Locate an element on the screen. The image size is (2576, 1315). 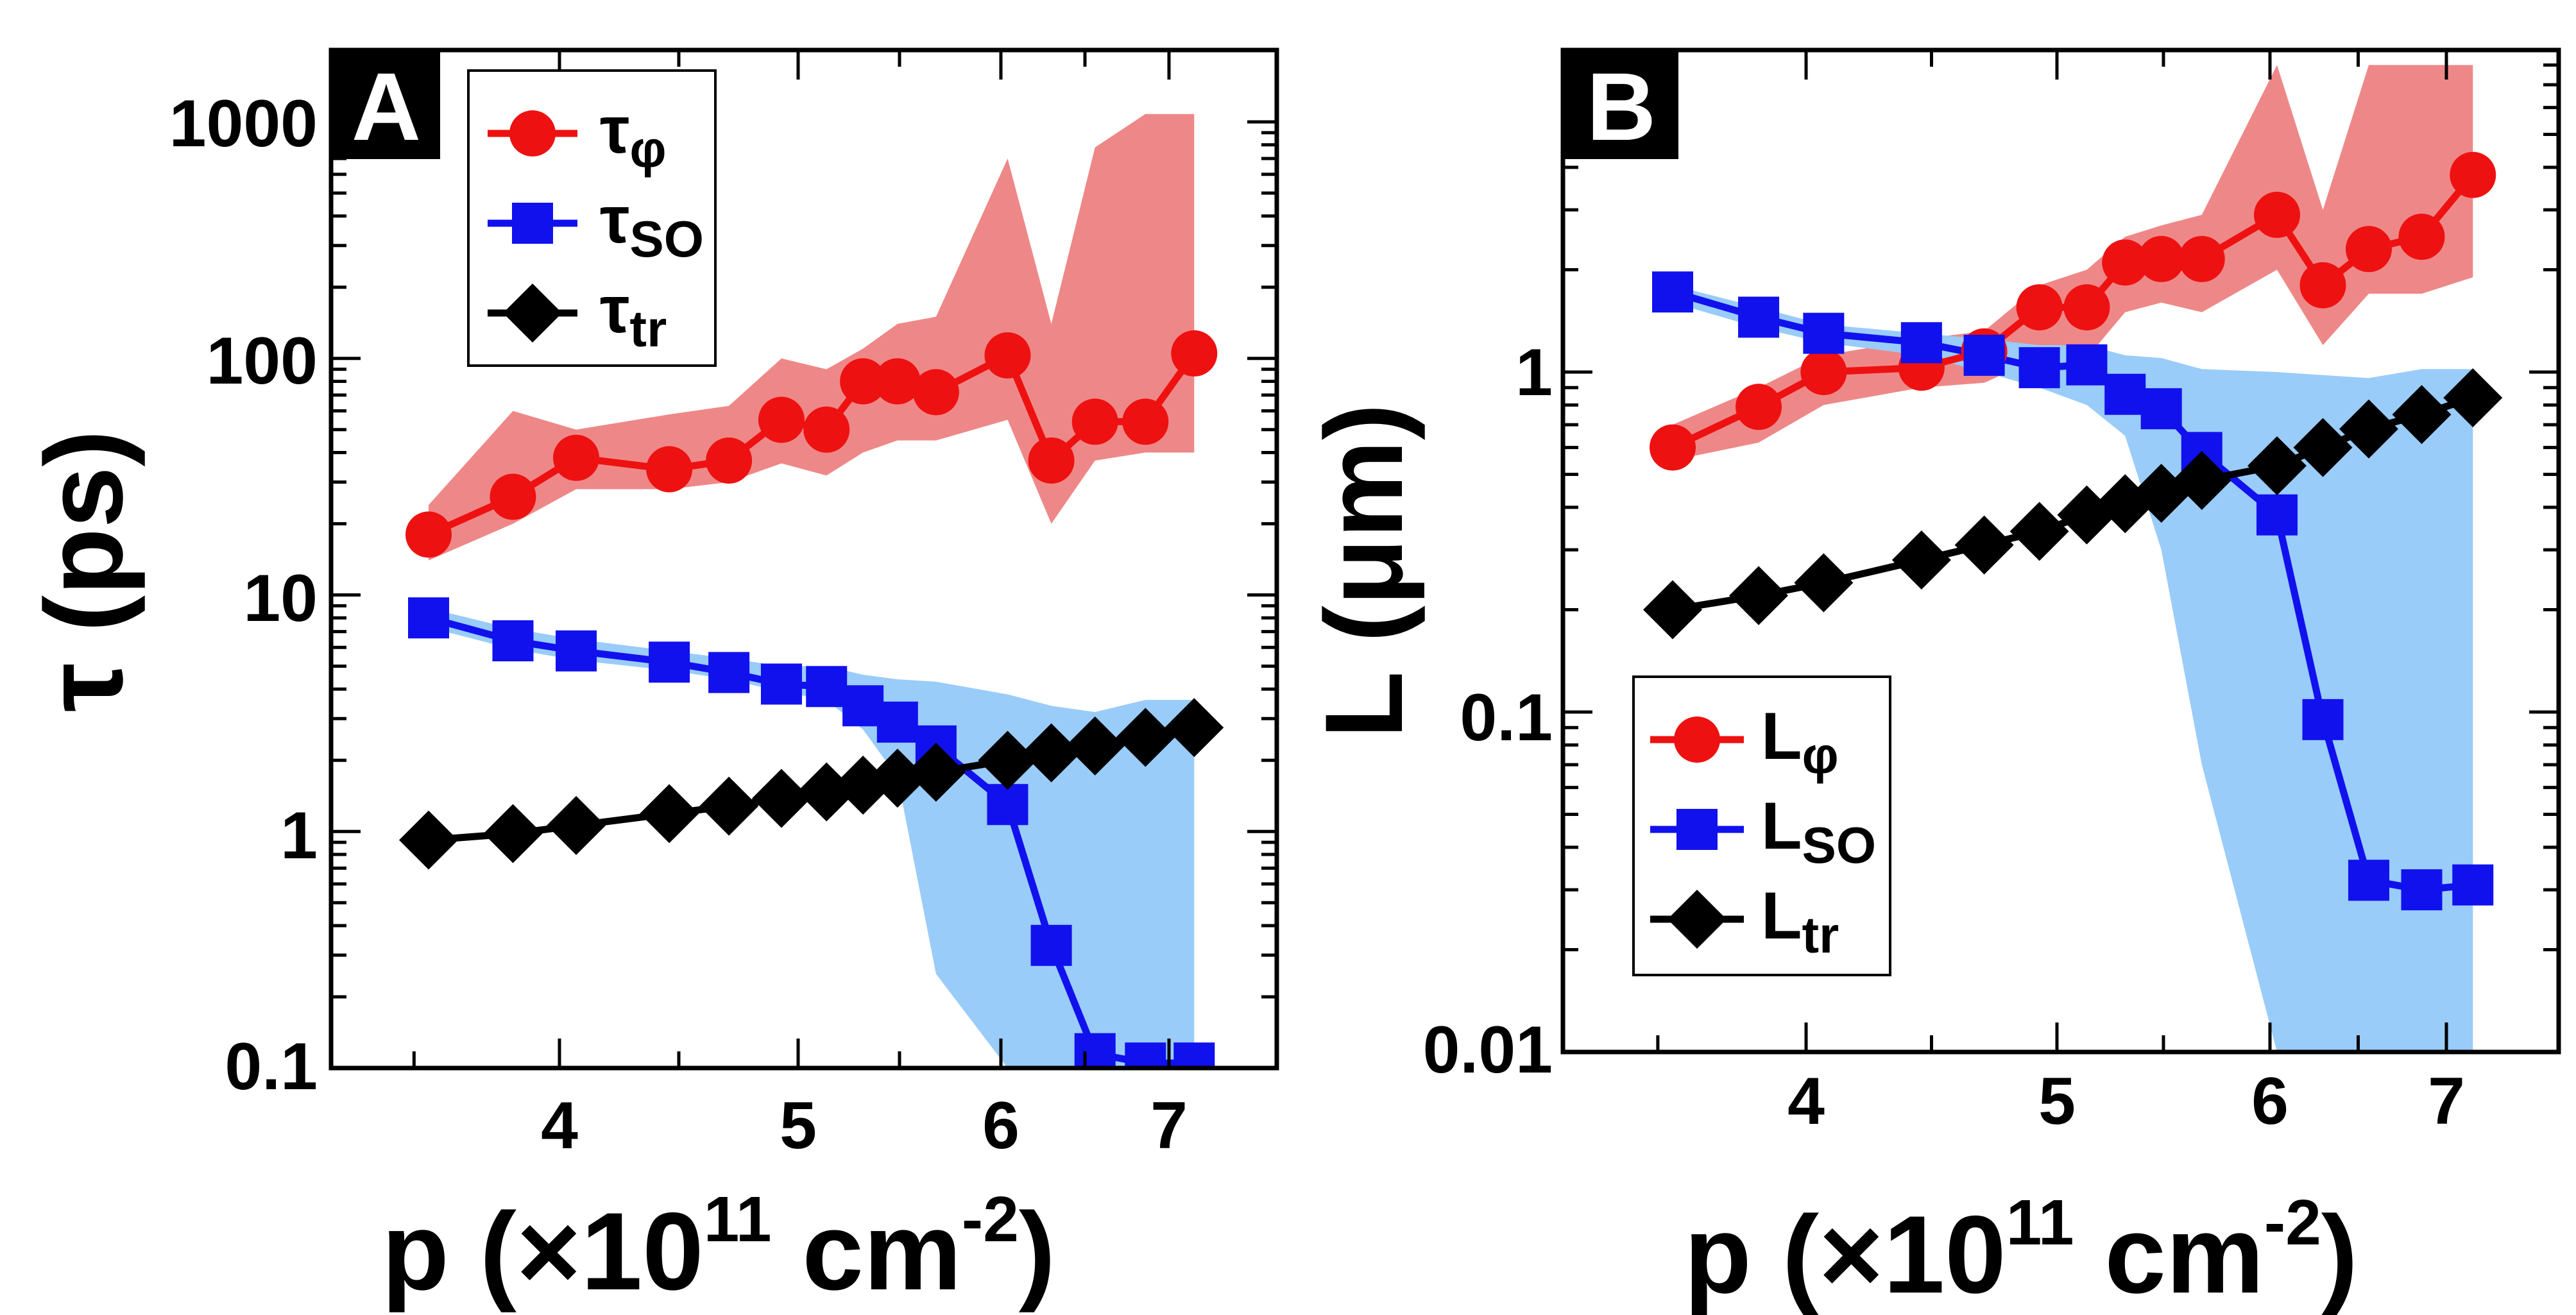
panel-a-xtick-label: 5 is located at coordinates (798, 1126).